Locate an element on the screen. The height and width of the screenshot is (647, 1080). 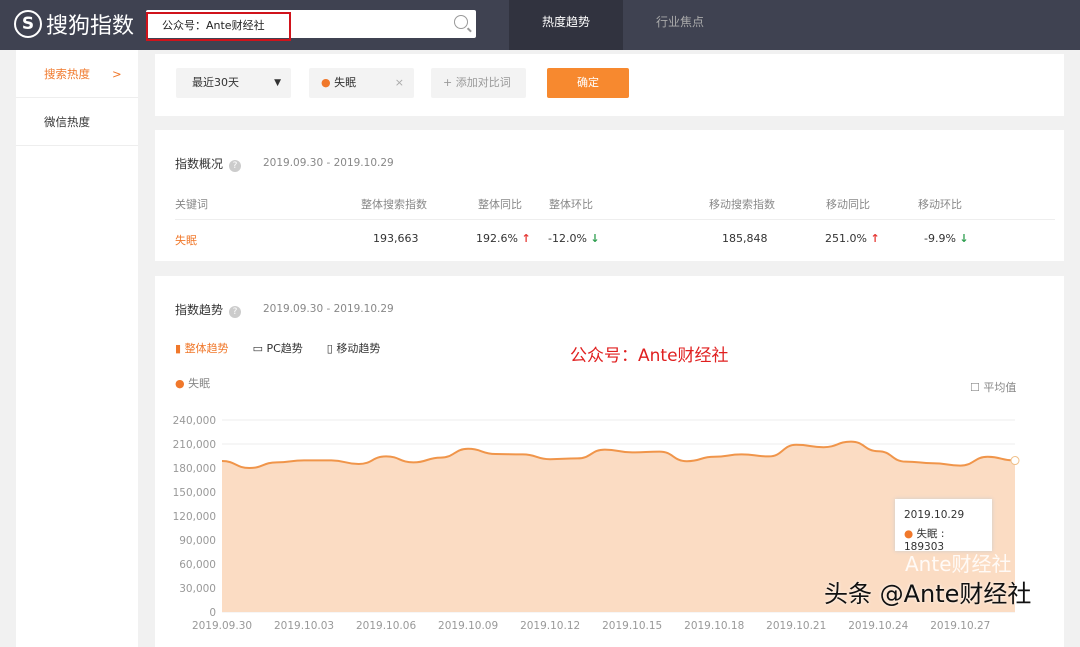
col-header: 移动环比 is located at coordinates (940, 204).